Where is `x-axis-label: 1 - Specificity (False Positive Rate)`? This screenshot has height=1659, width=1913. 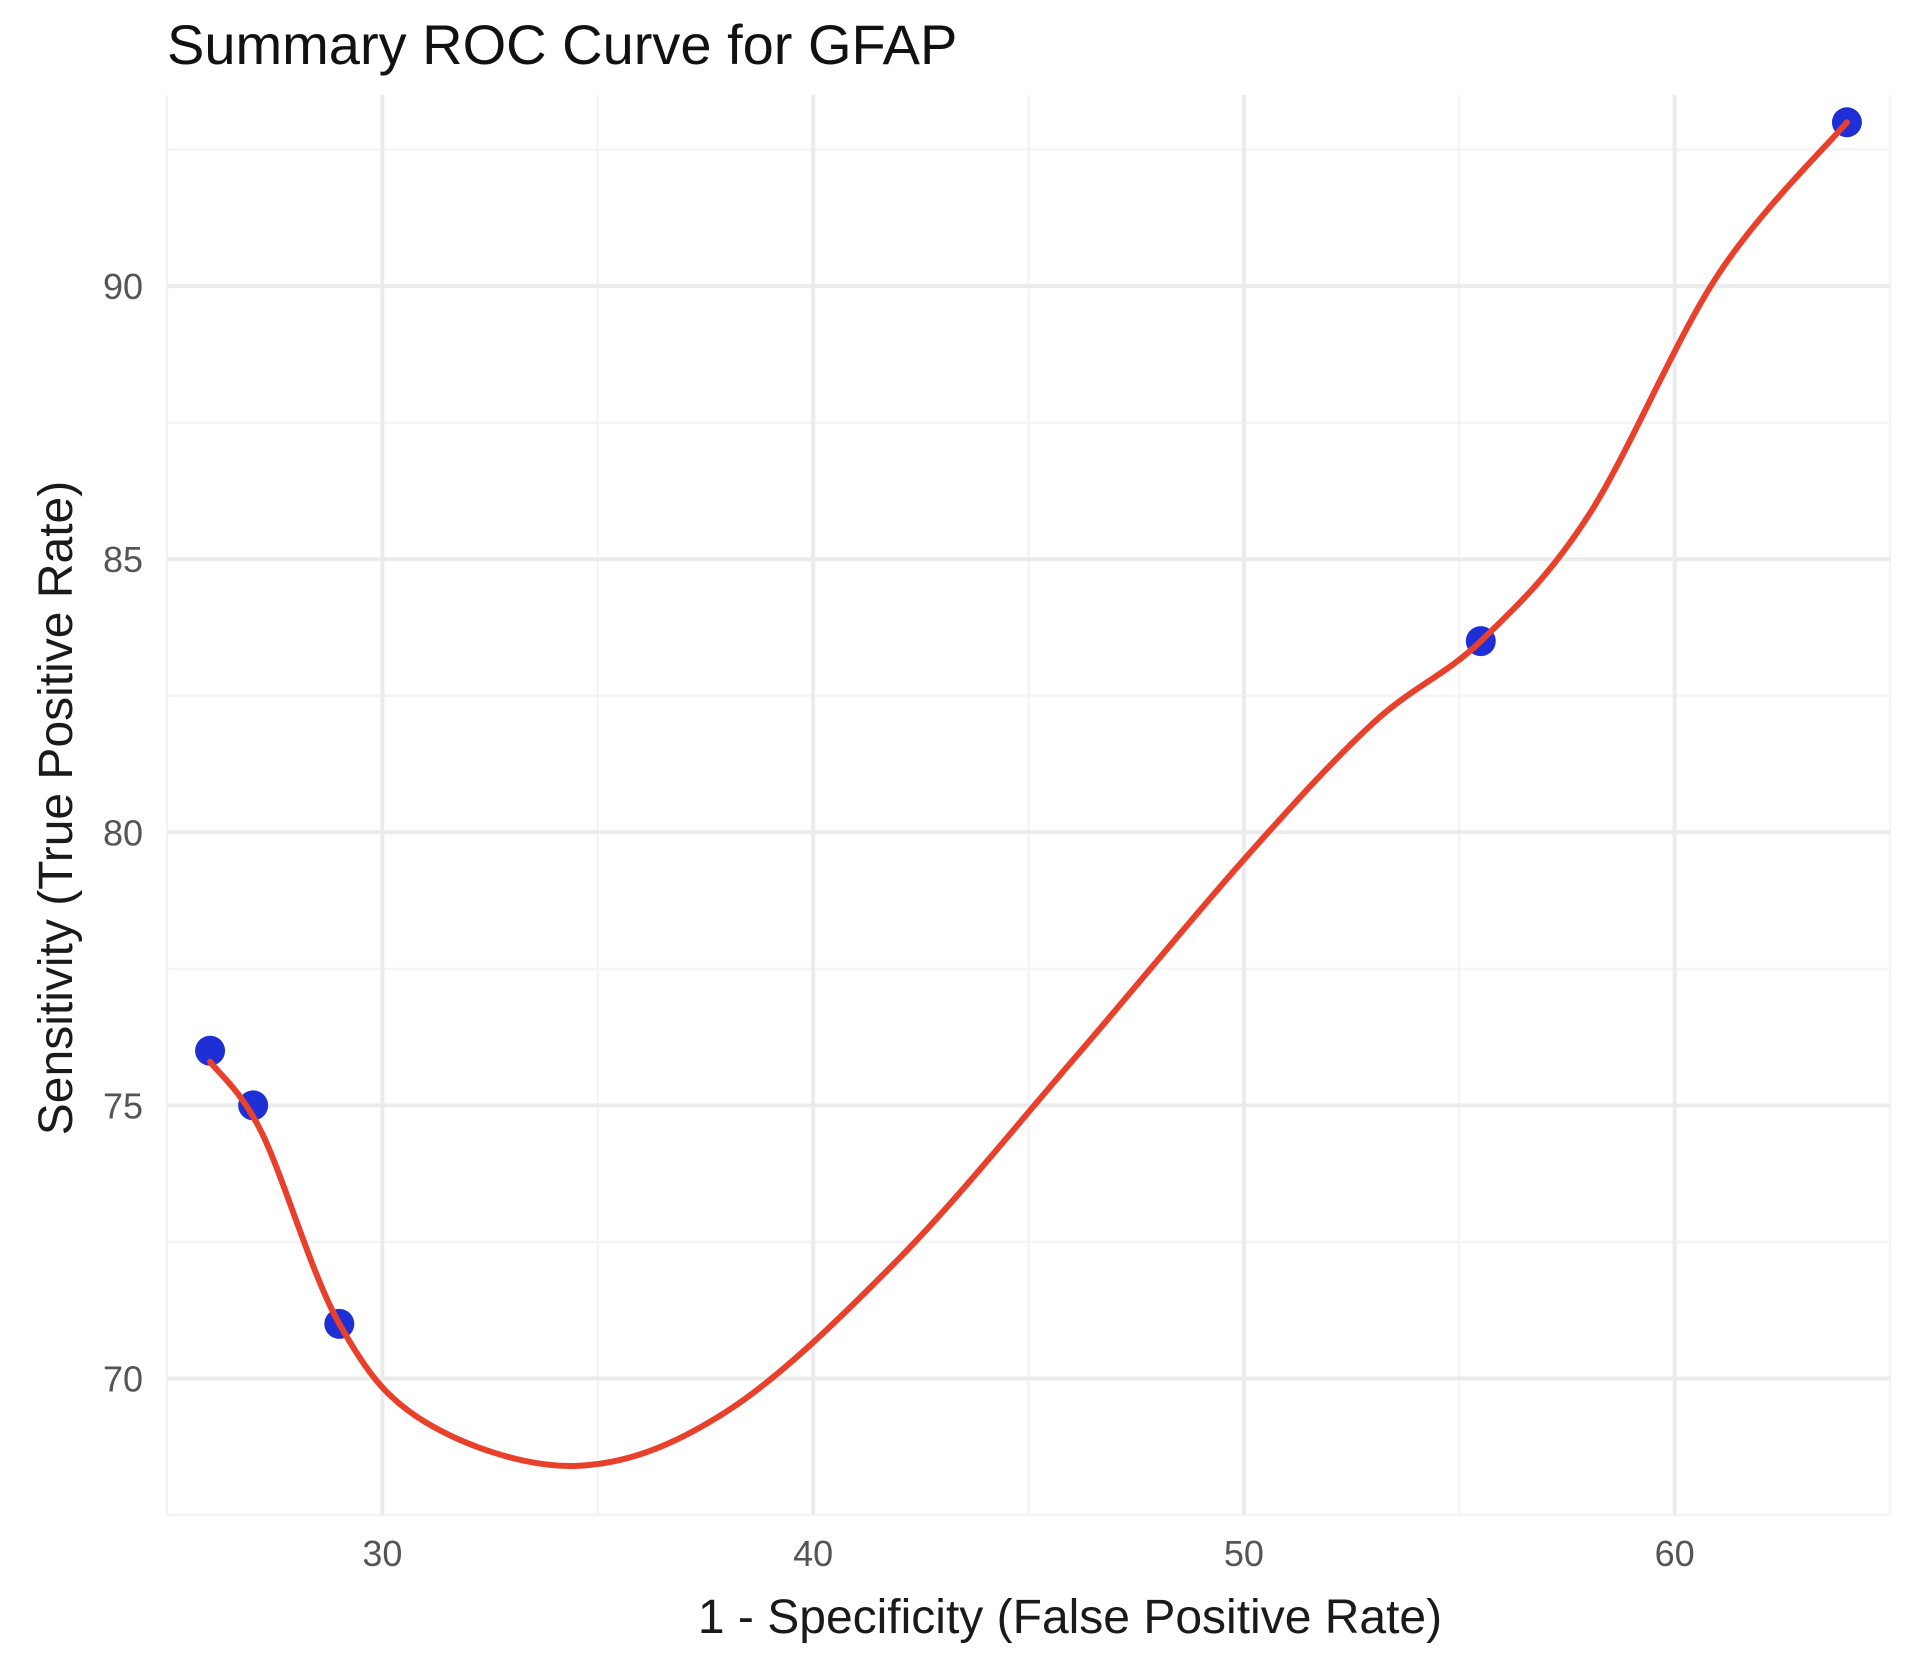
x-axis-label: 1 - Specificity (False Positive Rate) is located at coordinates (1070, 1617).